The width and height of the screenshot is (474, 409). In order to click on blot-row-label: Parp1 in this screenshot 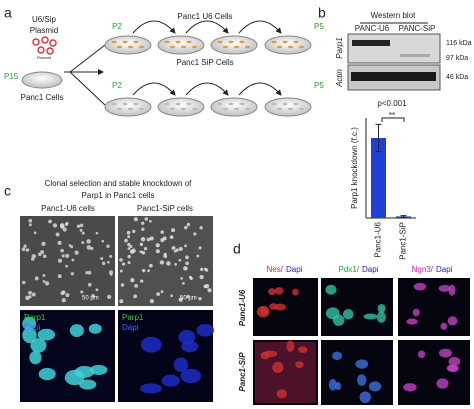, I will do `click(339, 47)`.